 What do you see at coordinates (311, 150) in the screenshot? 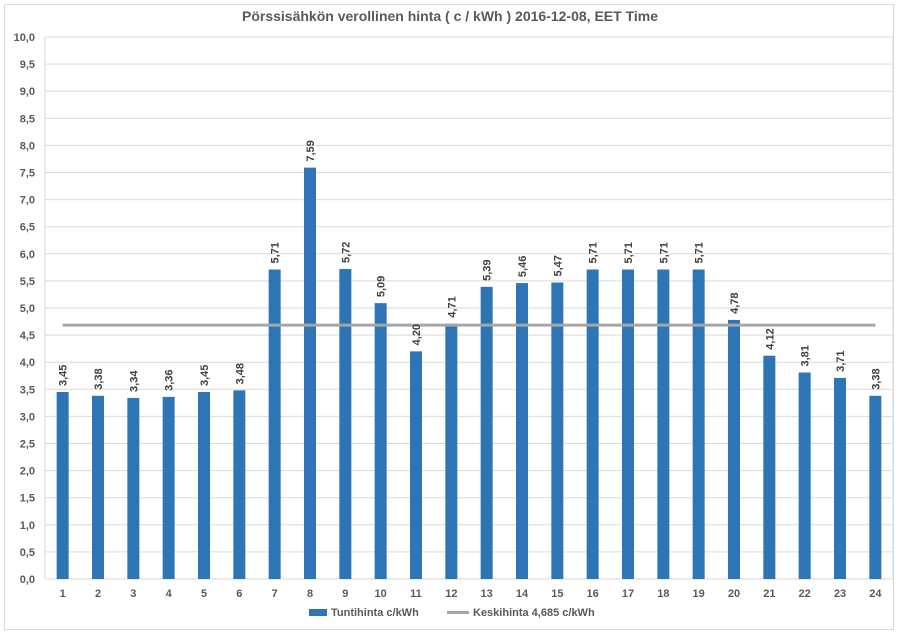
I see `bar-value-label: 7,59` at bounding box center [311, 150].